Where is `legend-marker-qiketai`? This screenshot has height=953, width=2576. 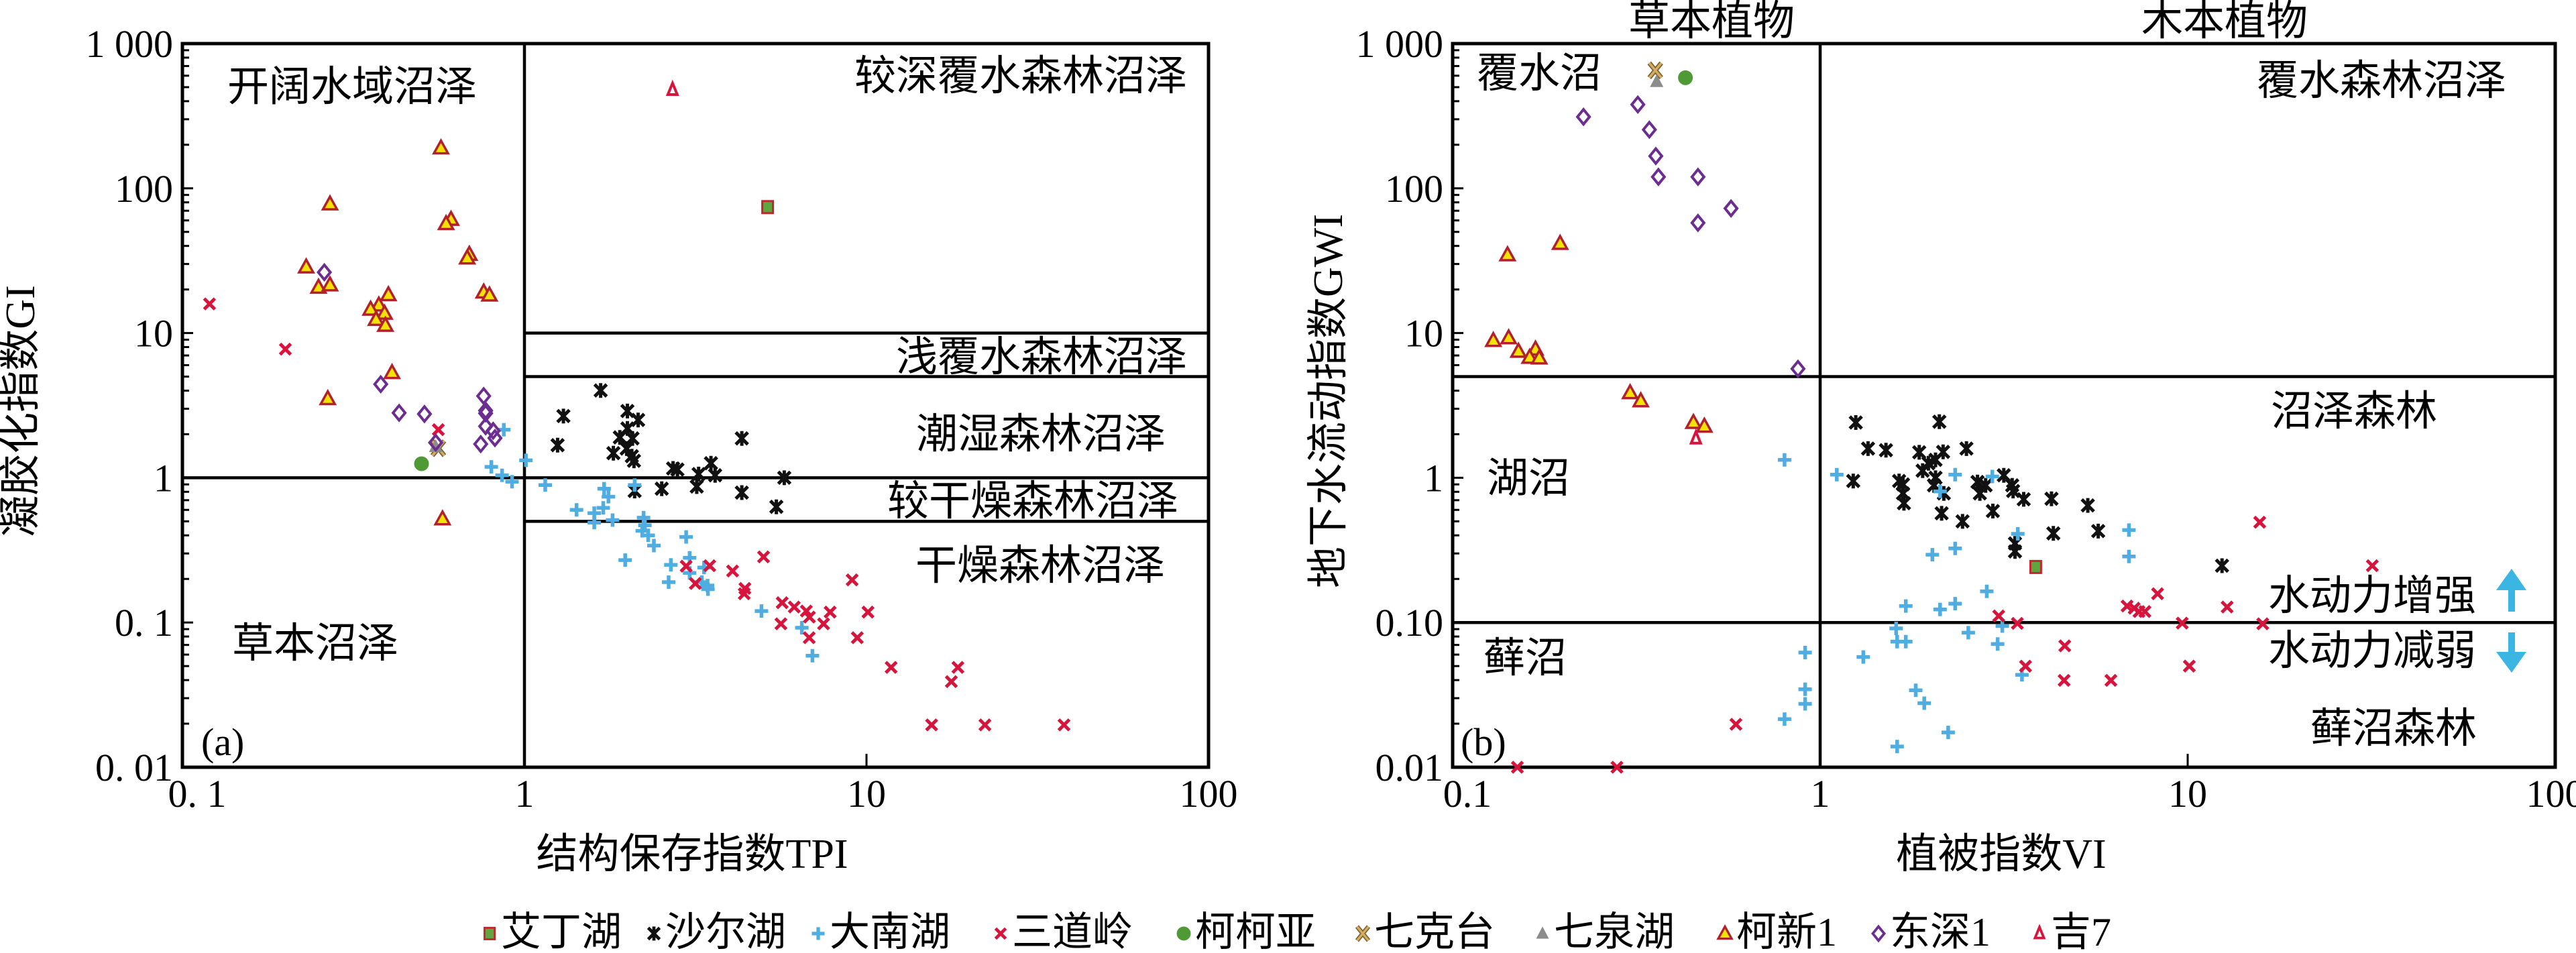
legend-marker-qiketai is located at coordinates (1363, 933).